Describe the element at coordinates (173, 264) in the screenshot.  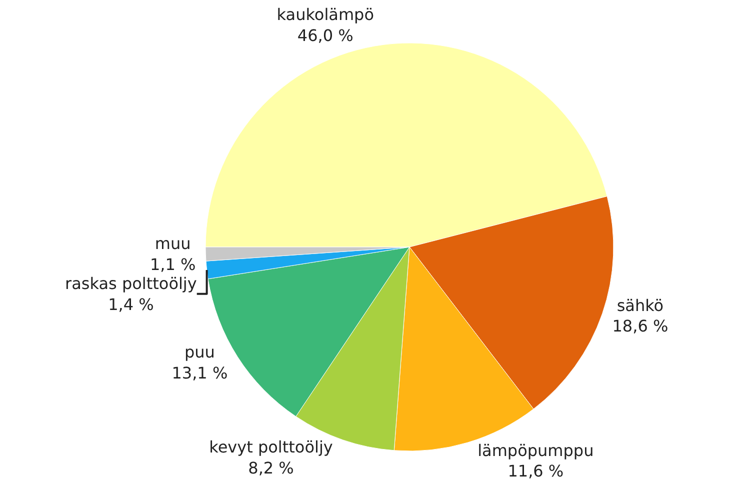
I see `data-label: 1,1 %` at that location.